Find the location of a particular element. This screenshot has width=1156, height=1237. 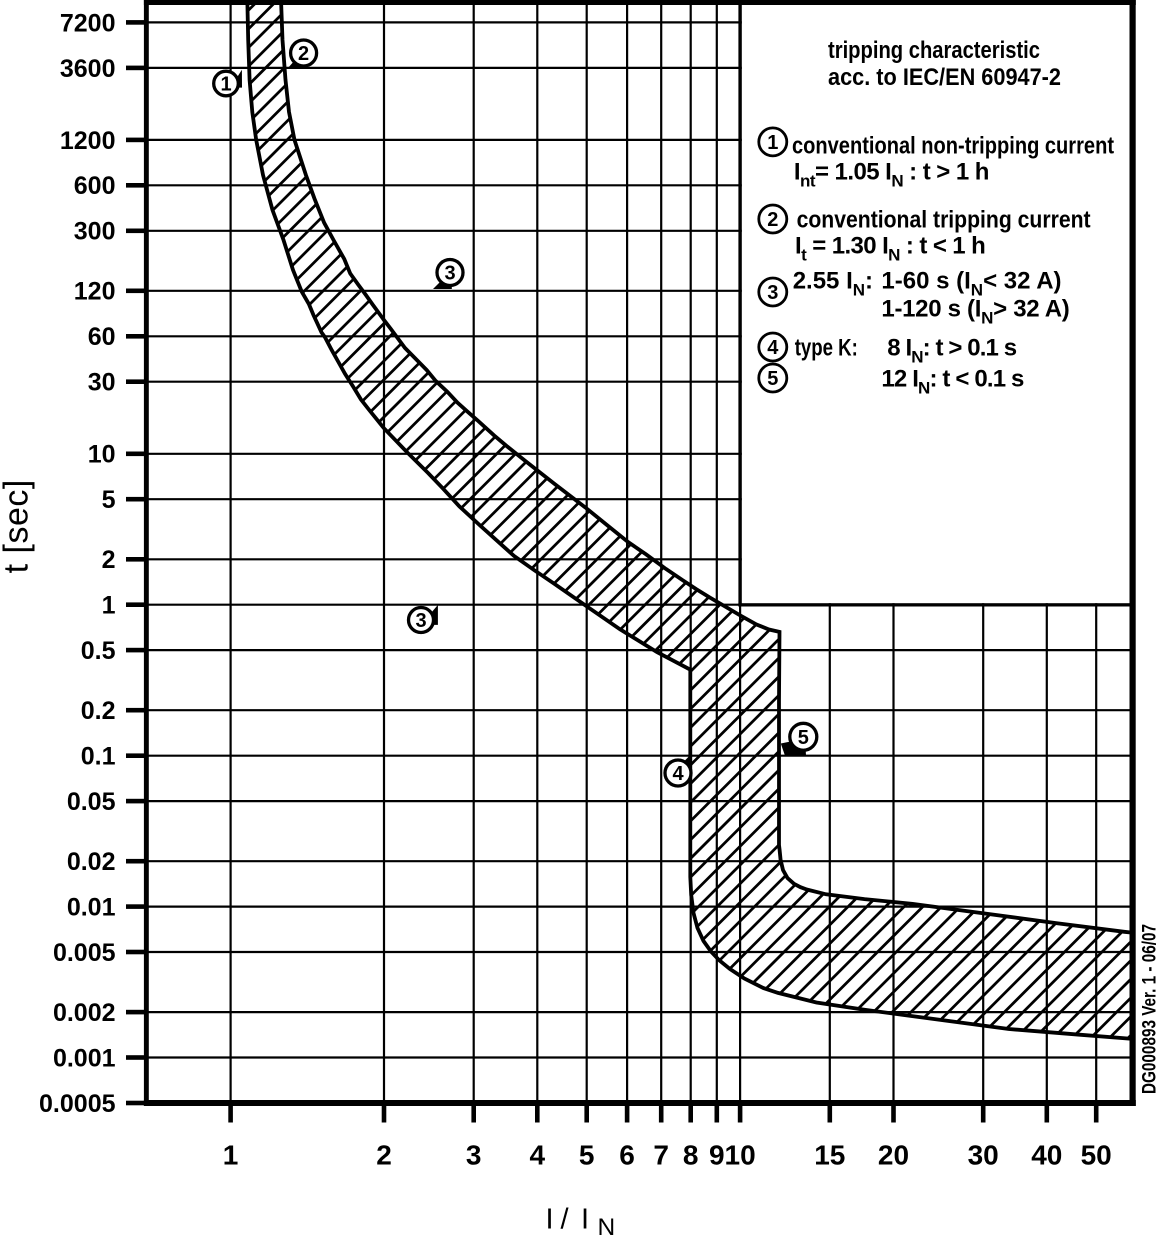

svg-text: 15 is located at coordinates (829, 1155).